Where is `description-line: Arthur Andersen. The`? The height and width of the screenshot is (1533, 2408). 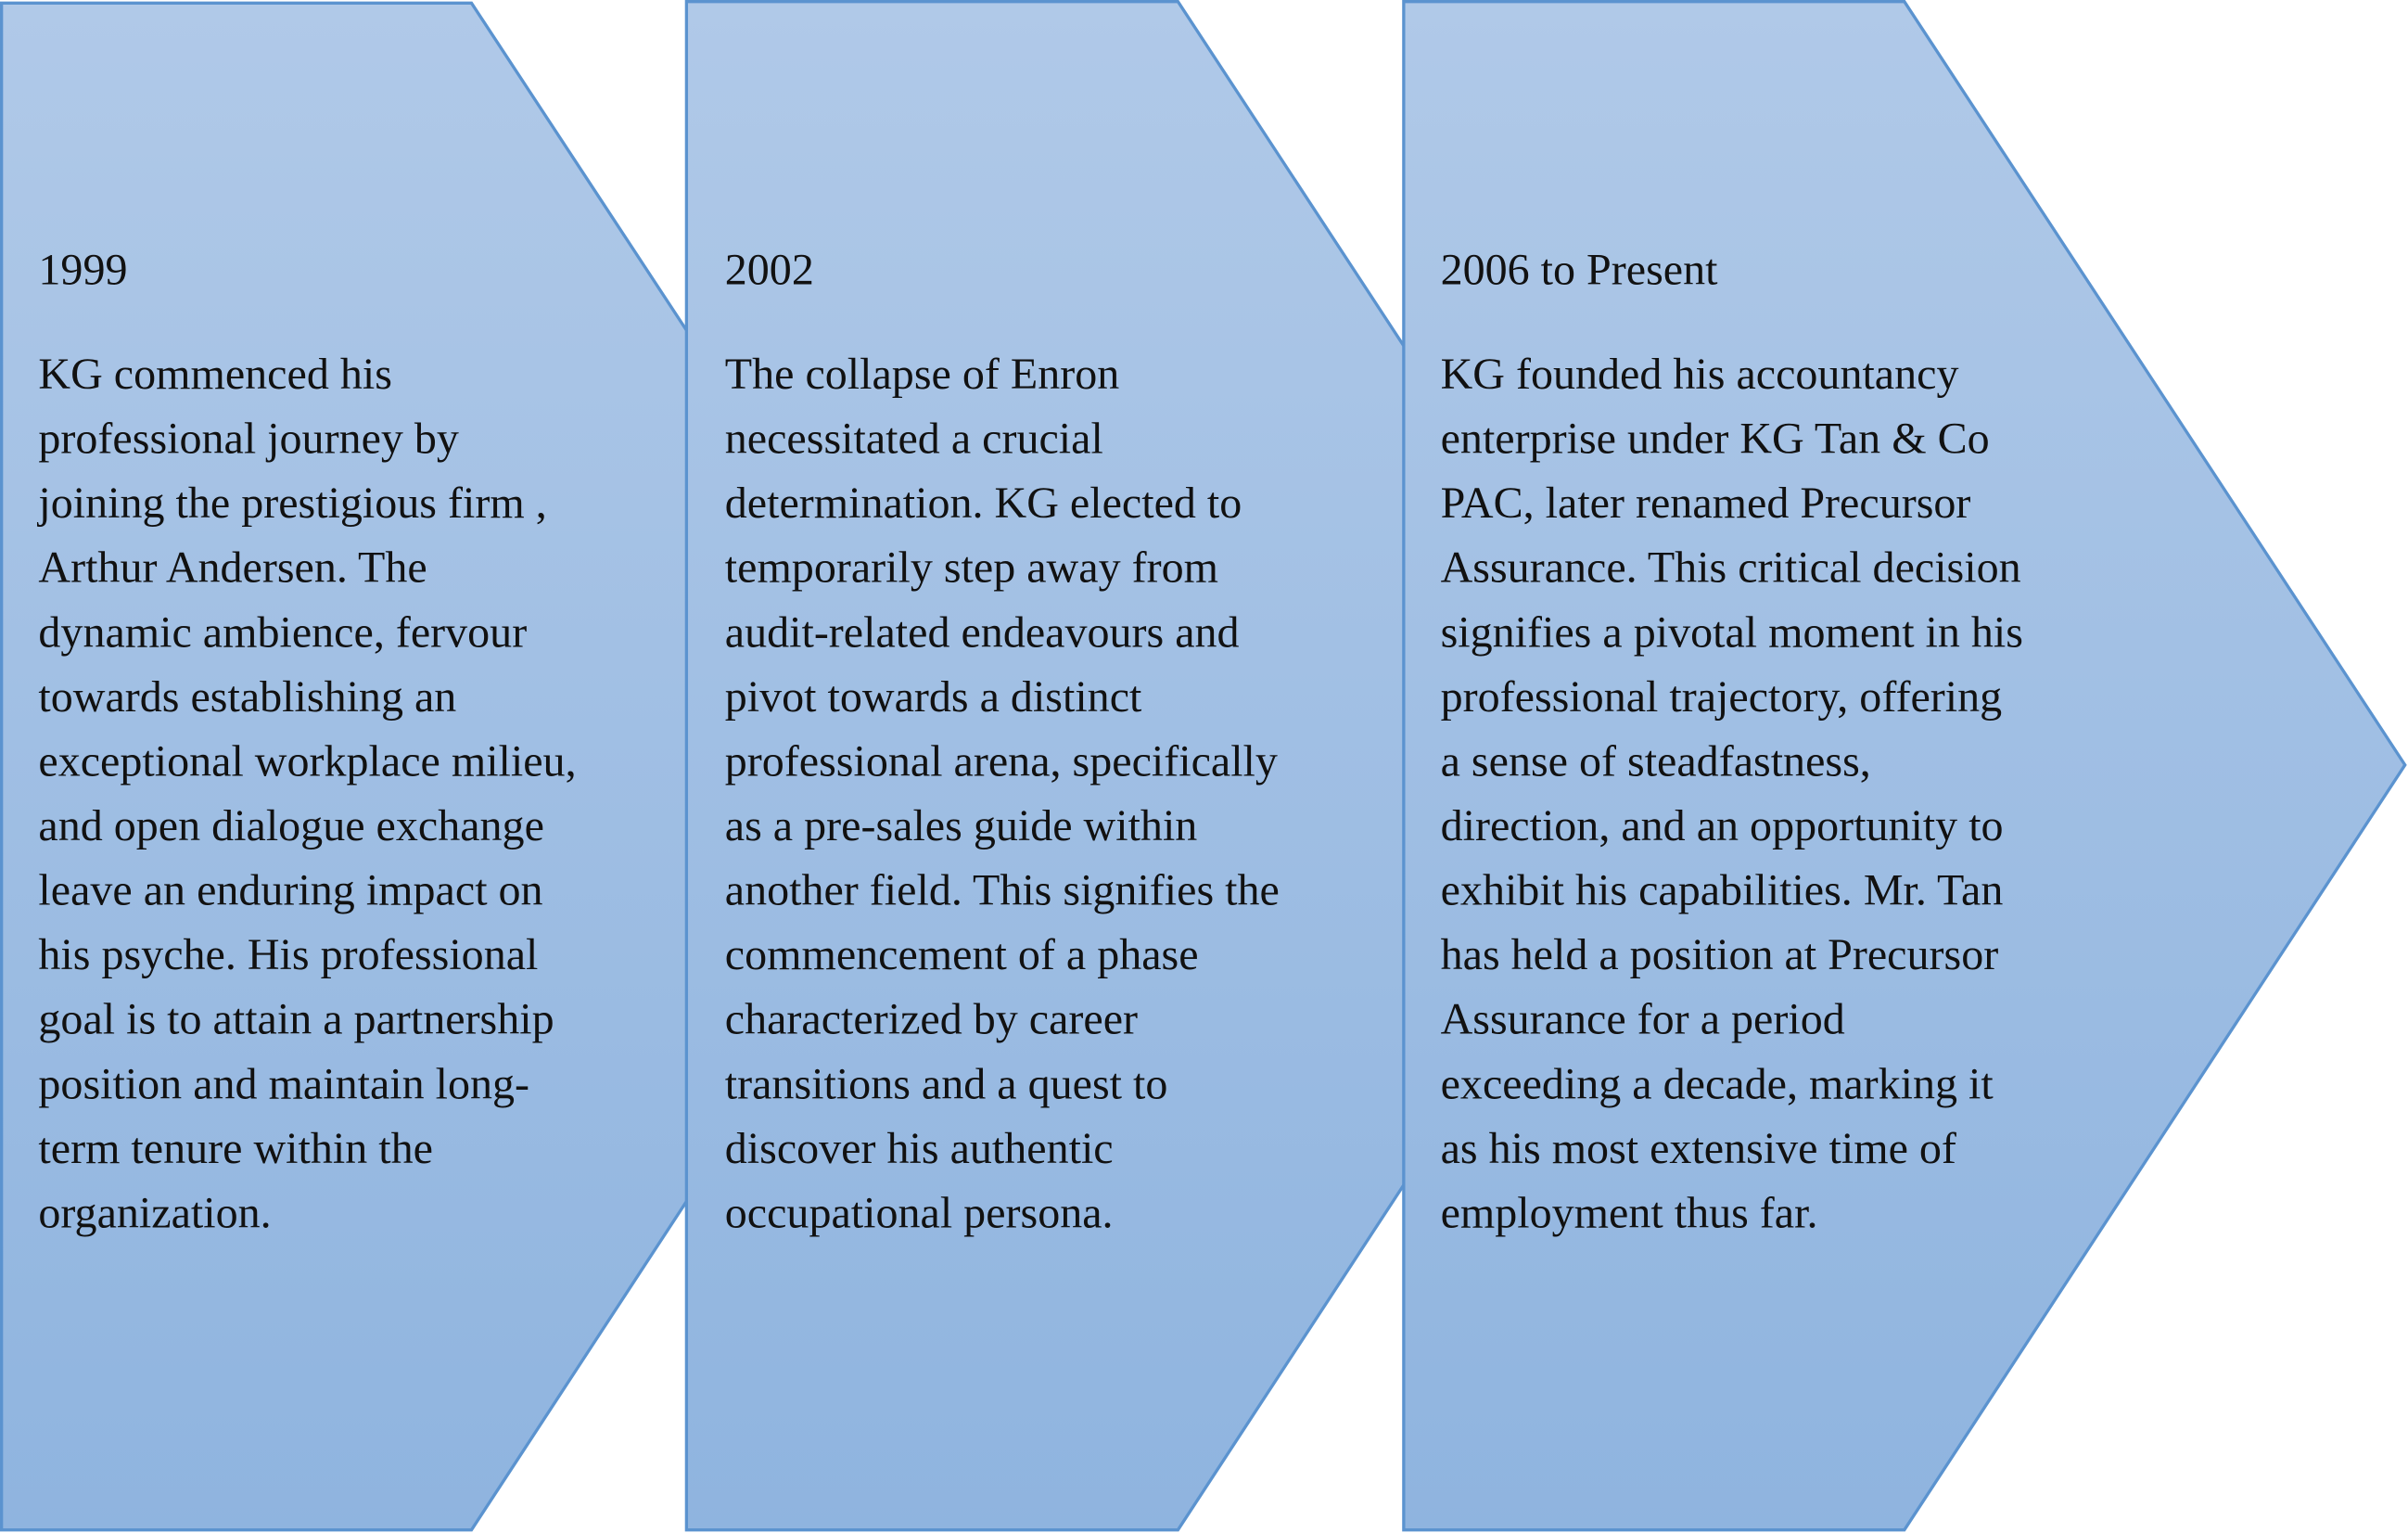 description-line: Arthur Andersen. The is located at coordinates (232, 568).